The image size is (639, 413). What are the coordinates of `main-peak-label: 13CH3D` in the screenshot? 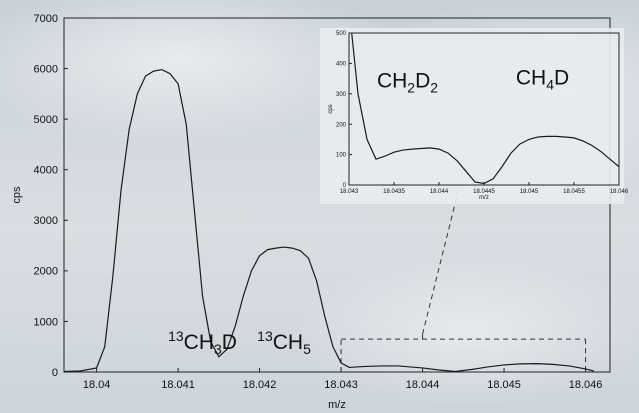 It's located at (202, 342).